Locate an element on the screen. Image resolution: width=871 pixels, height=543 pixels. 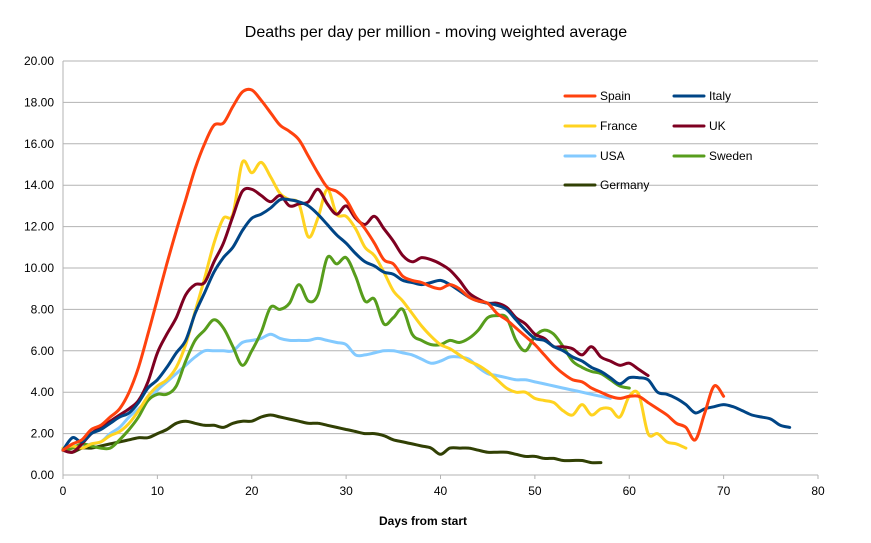
legend-label-sweden: Sweden is located at coordinates (730, 156).